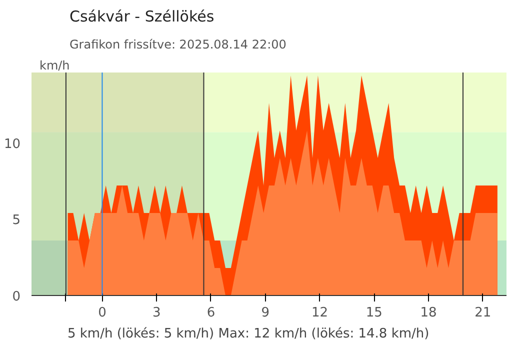 The image size is (510, 350). Describe the element at coordinates (374, 313) in the screenshot. I see `x-tick-label: 15` at that location.